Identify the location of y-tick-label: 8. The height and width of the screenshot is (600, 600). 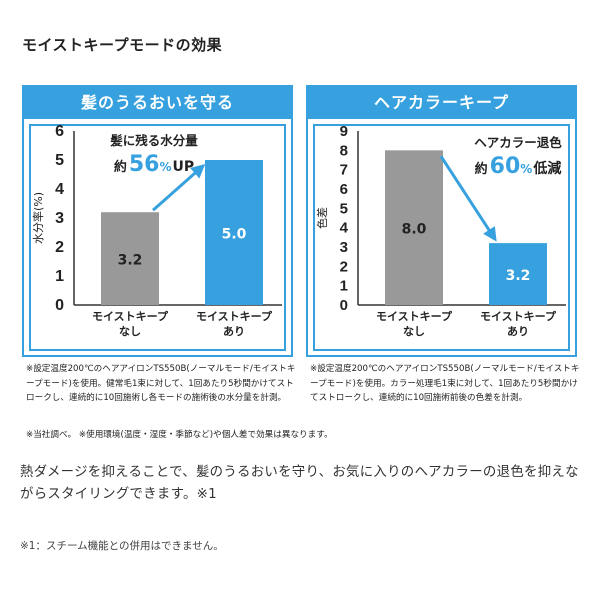
(344, 150).